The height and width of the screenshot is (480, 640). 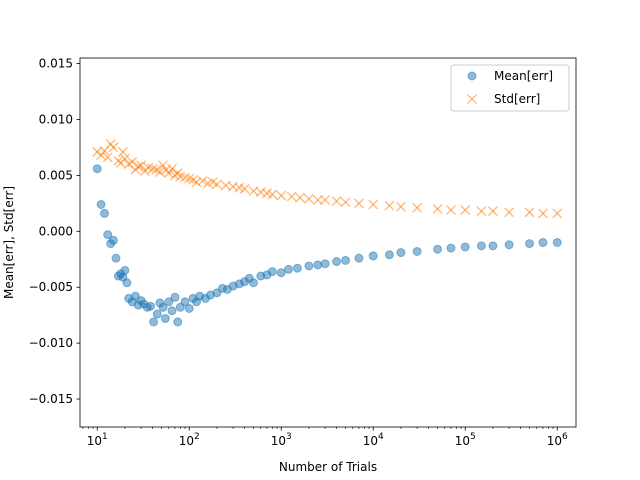 I want to click on x-tick-exp-0: 1, so click(x=105, y=437).